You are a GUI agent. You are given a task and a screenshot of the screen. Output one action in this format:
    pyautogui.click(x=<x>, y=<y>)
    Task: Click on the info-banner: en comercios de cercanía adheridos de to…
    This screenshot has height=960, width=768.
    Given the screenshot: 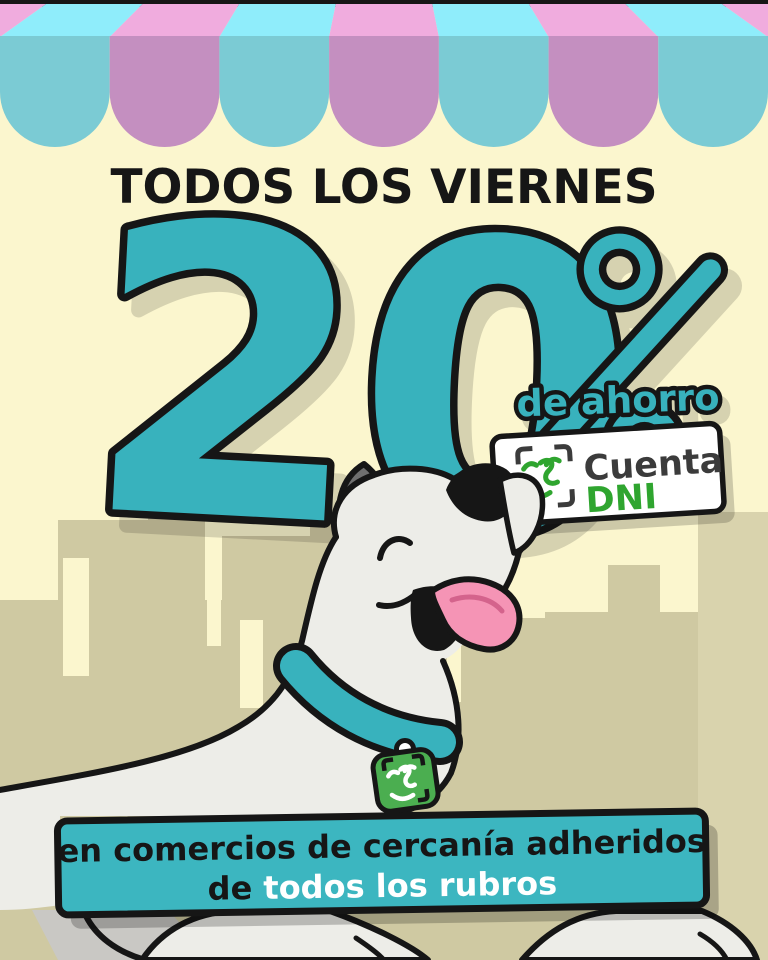 What is the action you would take?
    pyautogui.click(x=386, y=868)
    